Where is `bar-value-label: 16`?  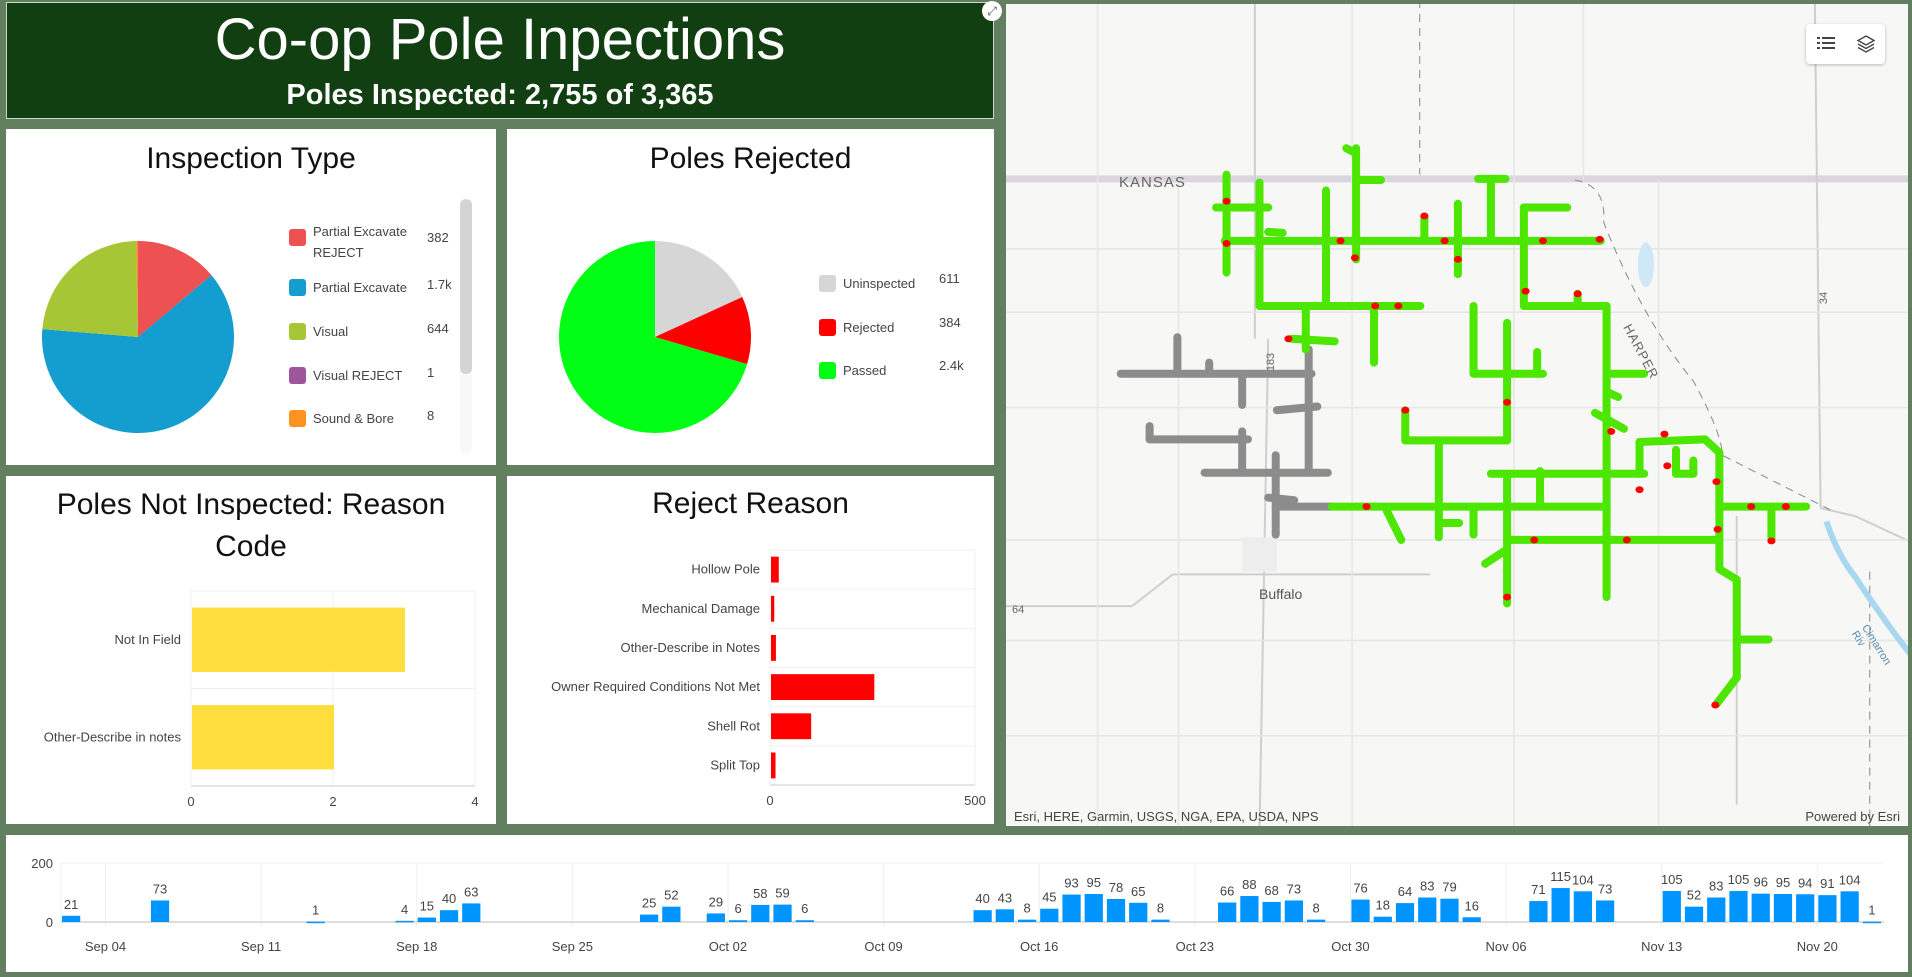
bar-value-label: 16 is located at coordinates (1471, 905).